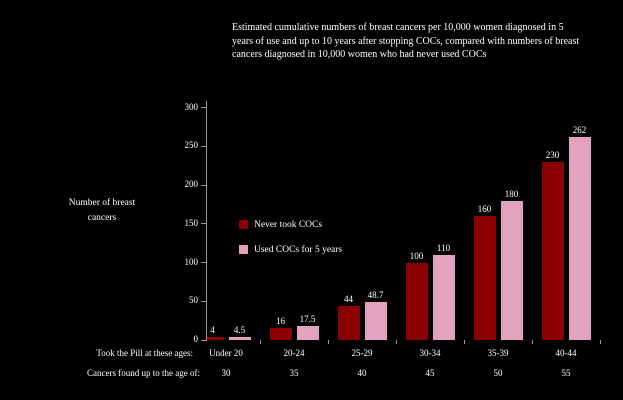 The image size is (623, 400). Describe the element at coordinates (102, 203) in the screenshot. I see `y-axis-title-line1: Number of breast` at that location.